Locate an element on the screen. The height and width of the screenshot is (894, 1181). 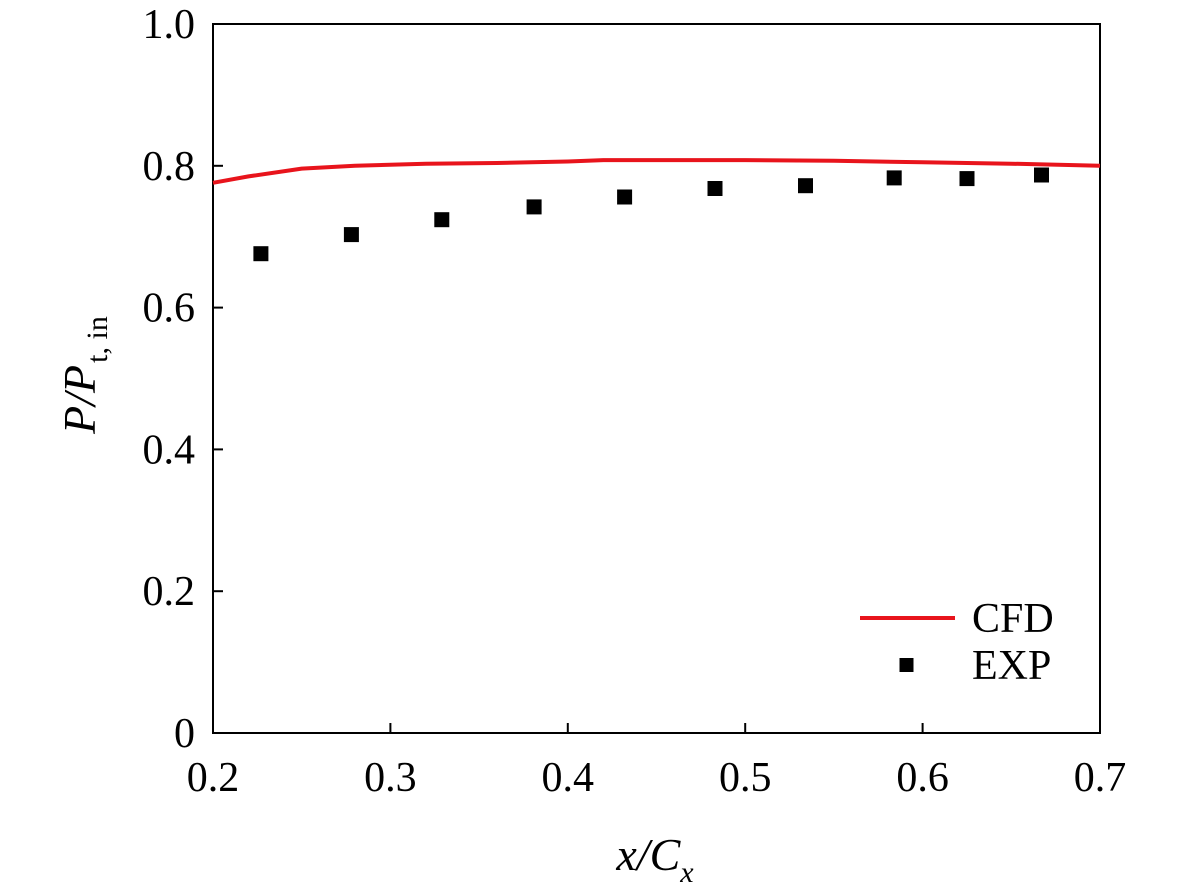
y-tick-label: 1.0 is located at coordinates (169, 25).